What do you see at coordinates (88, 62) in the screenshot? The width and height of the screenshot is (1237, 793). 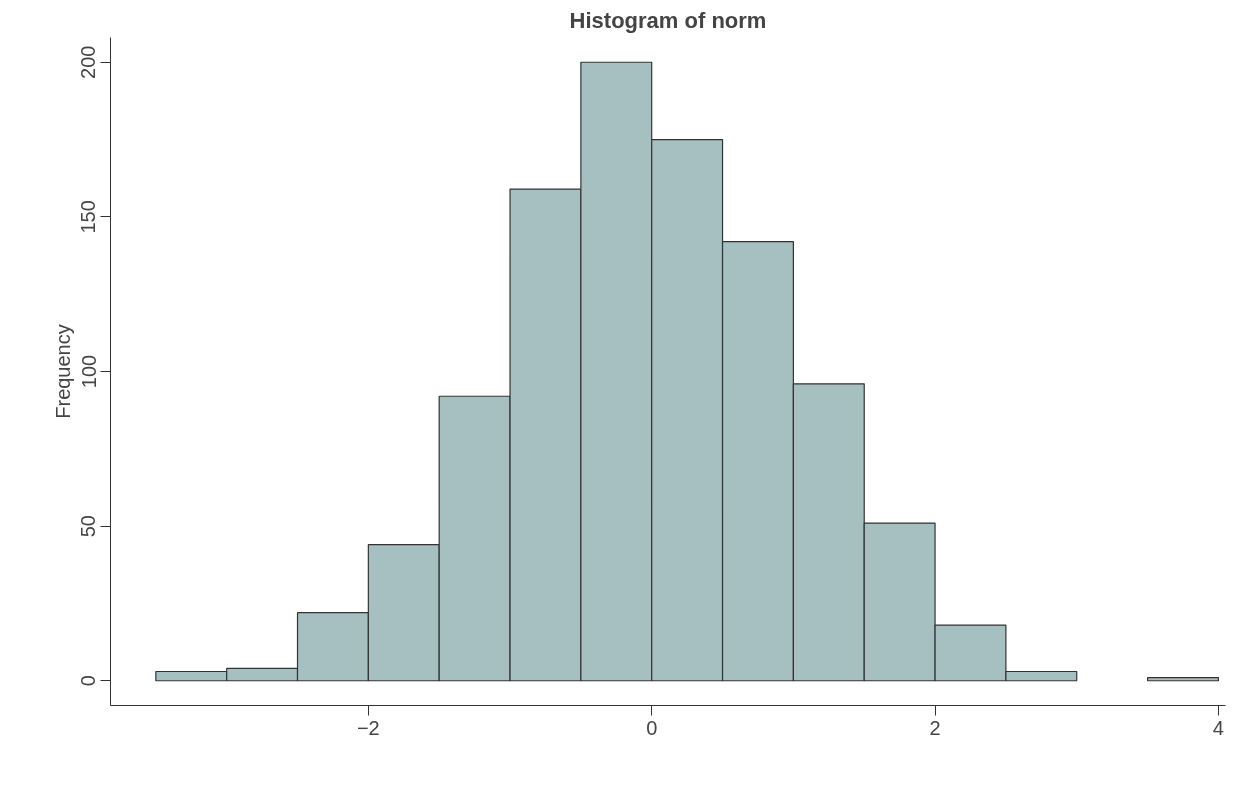 I see `y-tick-label: 200` at bounding box center [88, 62].